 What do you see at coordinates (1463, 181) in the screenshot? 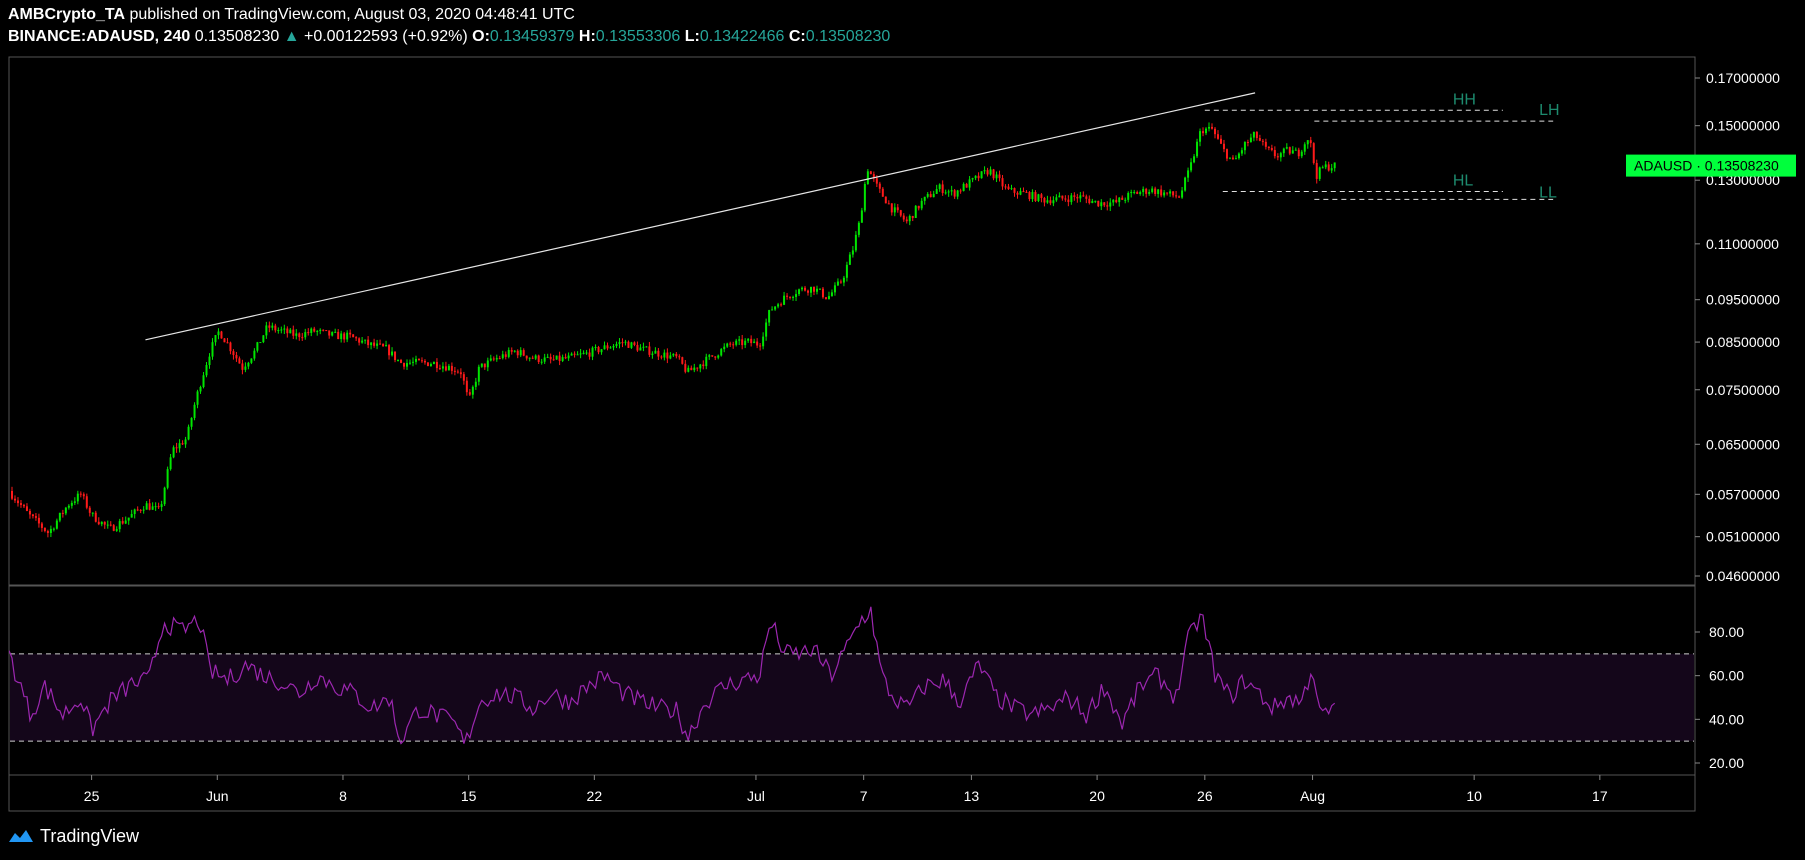
I see `level-label-hl: HL` at bounding box center [1463, 181].